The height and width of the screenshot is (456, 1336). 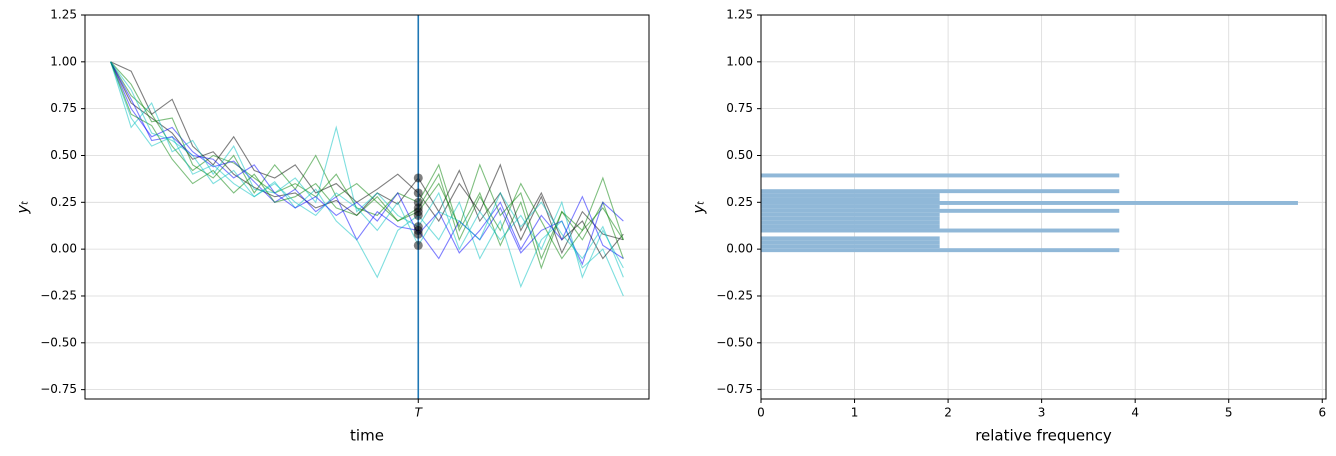 I want to click on x-axis-label: time, so click(x=367, y=436).